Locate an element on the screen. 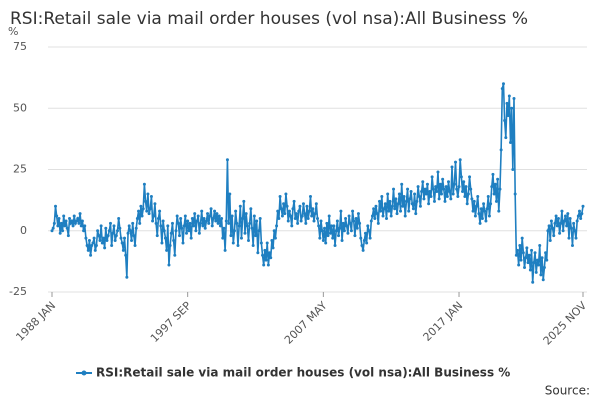  x-tick-label: 1988 JAN is located at coordinates (35, 321).